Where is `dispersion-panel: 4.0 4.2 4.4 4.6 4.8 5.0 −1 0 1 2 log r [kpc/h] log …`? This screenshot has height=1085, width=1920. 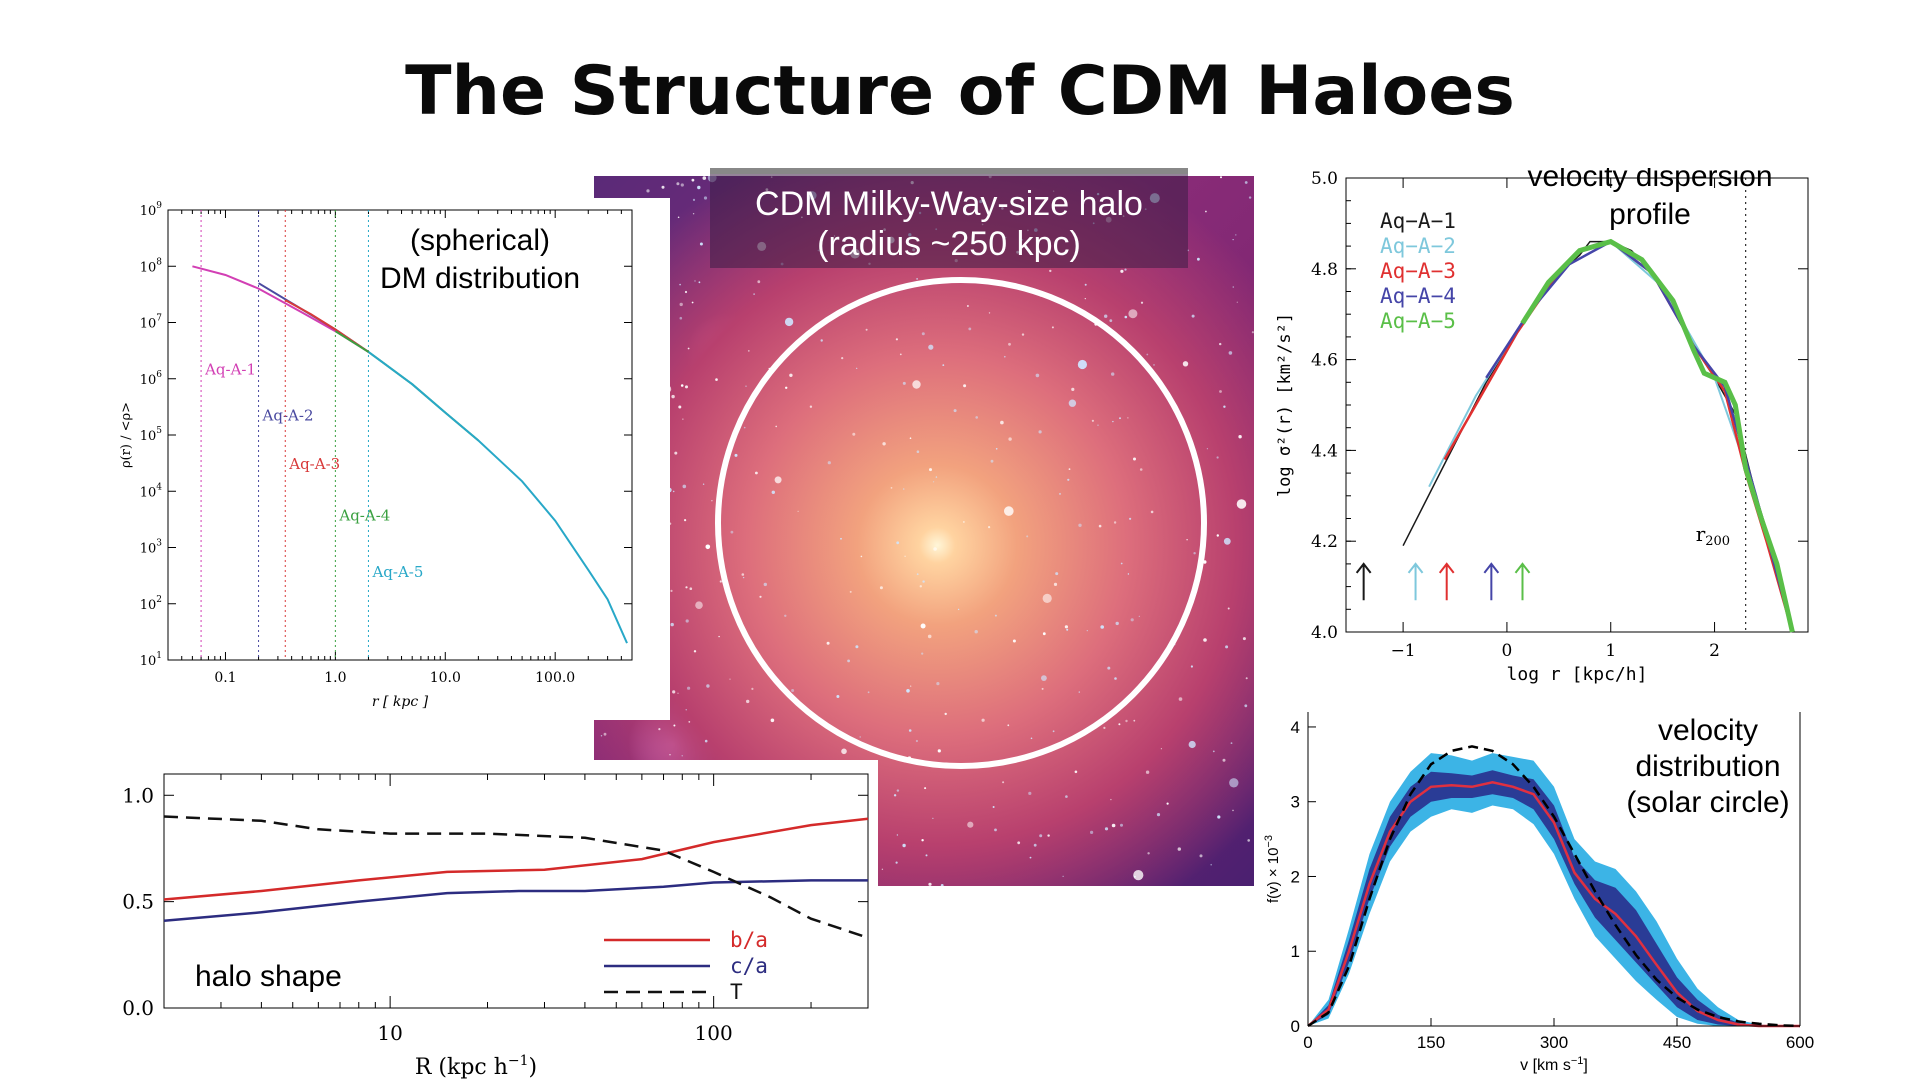 dispersion-panel: 4.0 4.2 4.4 4.6 4.8 5.0 −1 0 1 2 log r [kpc/h] log … is located at coordinates (1540, 424).